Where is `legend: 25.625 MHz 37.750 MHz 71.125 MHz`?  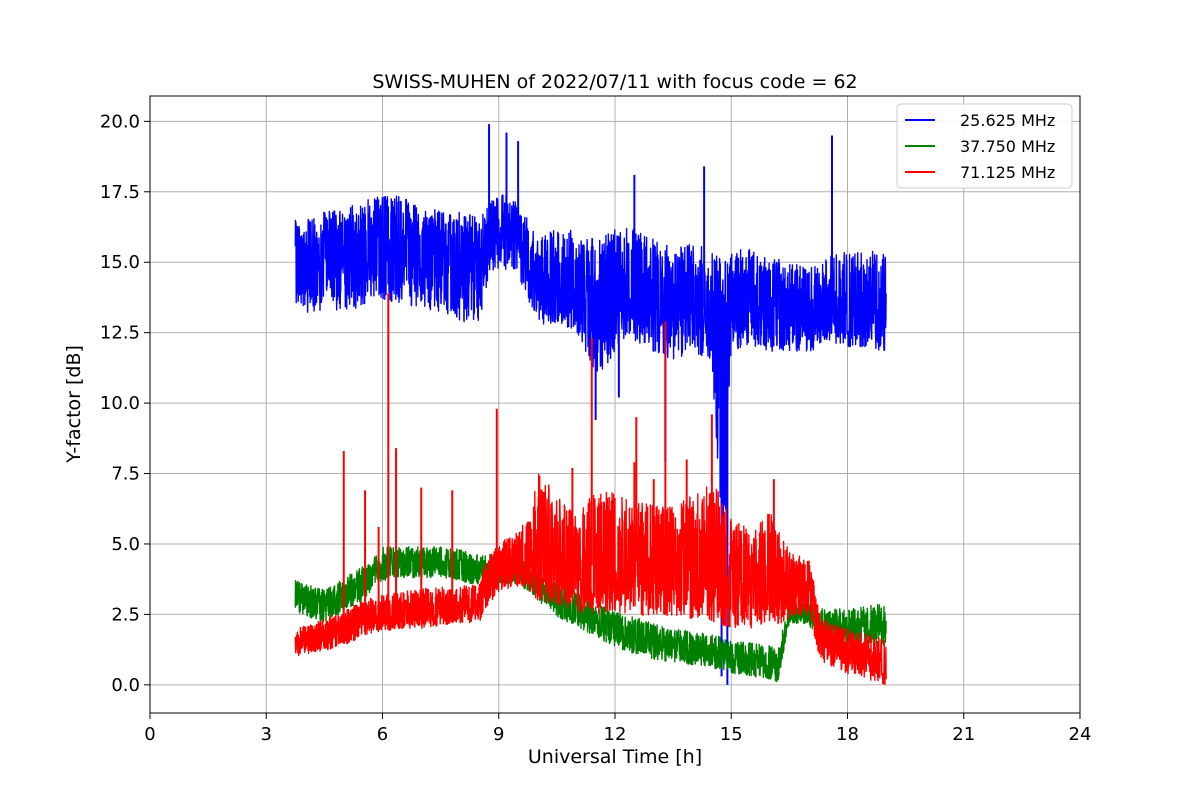
legend: 25.625 MHz 37.750 MHz 71.125 MHz is located at coordinates (984, 146).